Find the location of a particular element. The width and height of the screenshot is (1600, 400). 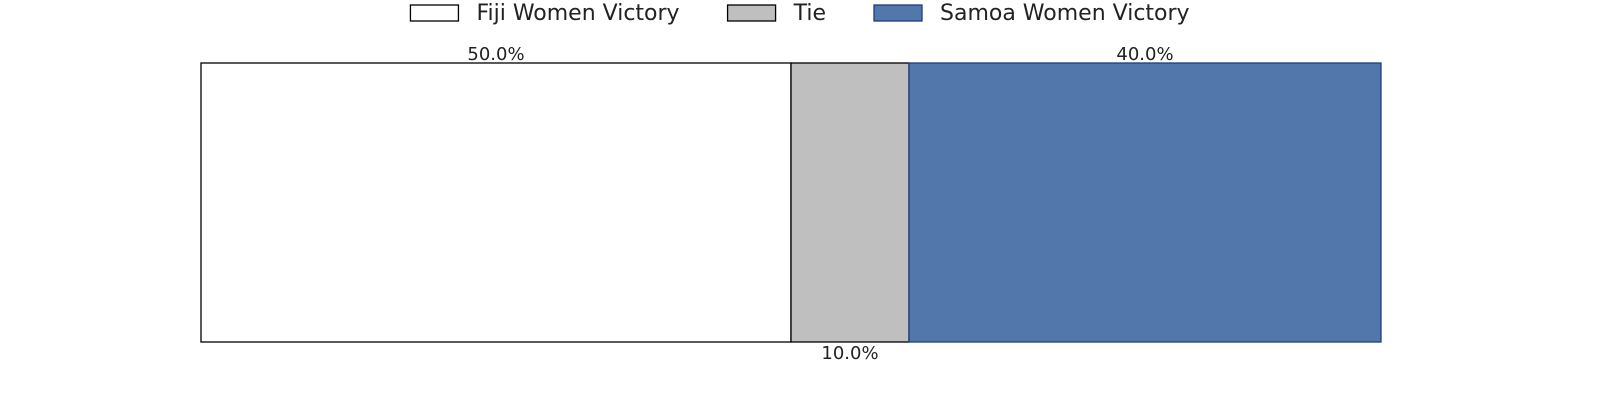

legend: Fiji Women Victory Tie Samoa Women Victory is located at coordinates (799, 13).